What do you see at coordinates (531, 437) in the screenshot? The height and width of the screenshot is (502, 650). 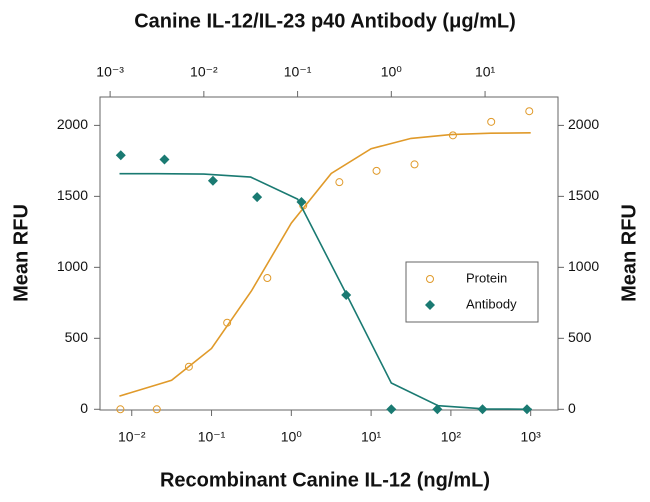 I see `x-tick-label: 10³` at bounding box center [531, 437].